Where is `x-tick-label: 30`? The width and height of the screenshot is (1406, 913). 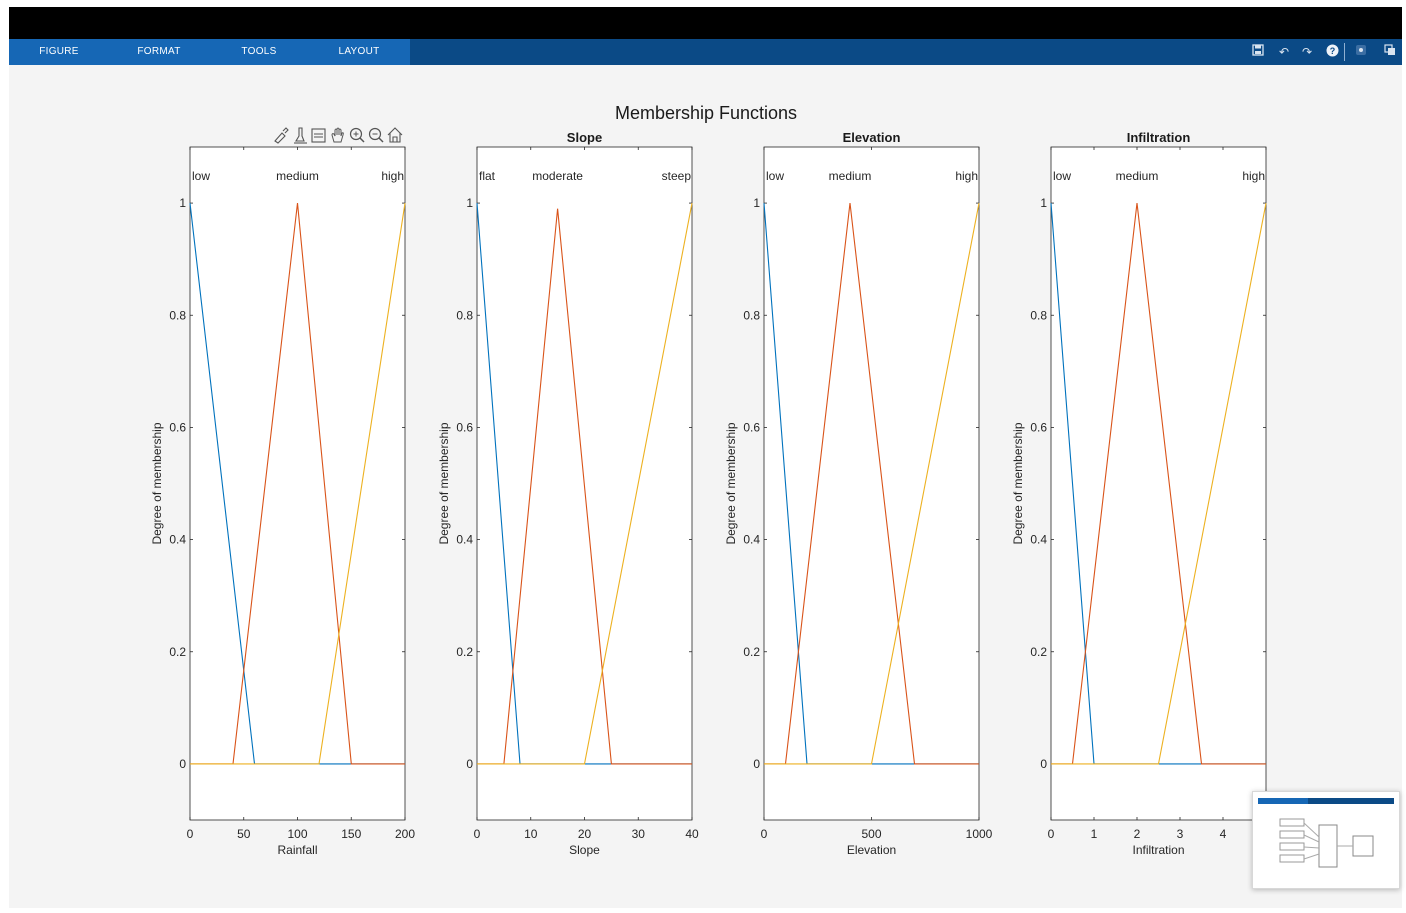
x-tick-label: 30 is located at coordinates (639, 834).